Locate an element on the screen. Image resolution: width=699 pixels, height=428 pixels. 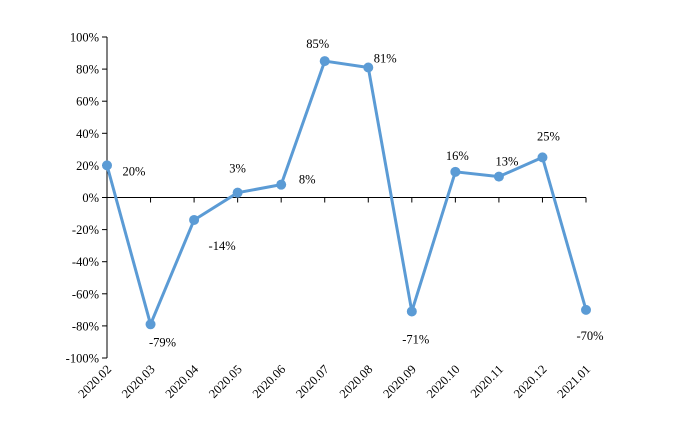
data-label: 81% is located at coordinates (385, 58).